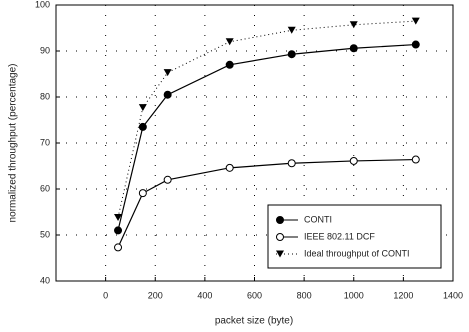 The width and height of the screenshot is (469, 332). What do you see at coordinates (254, 295) in the screenshot?
I see `x-tick-label: 600` at bounding box center [254, 295].